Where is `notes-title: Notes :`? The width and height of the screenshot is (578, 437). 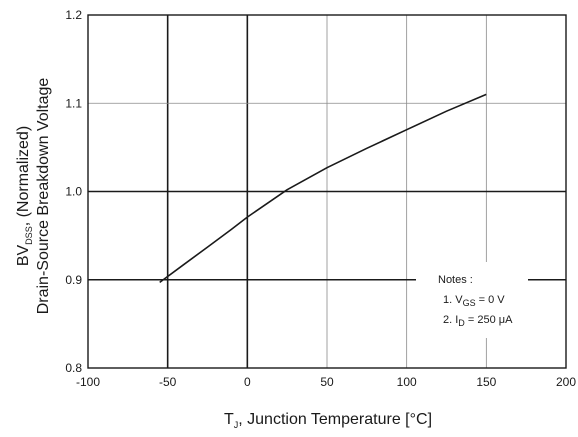 notes-title: Notes : is located at coordinates (455, 280).